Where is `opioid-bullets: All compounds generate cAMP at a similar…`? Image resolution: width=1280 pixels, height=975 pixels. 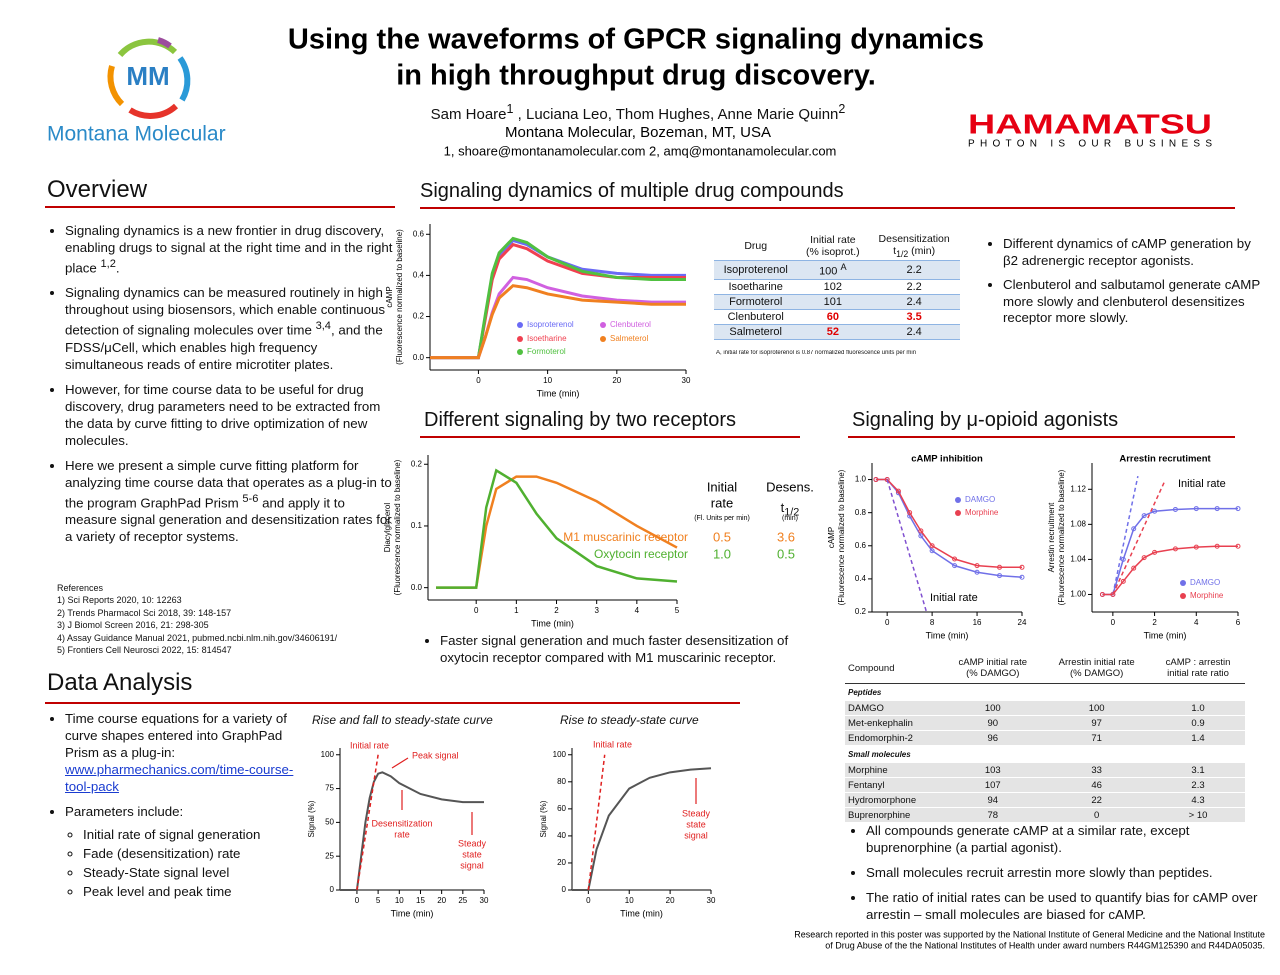 opioid-bullets: All compounds generate cAMP at a similar… is located at coordinates (1057, 876).